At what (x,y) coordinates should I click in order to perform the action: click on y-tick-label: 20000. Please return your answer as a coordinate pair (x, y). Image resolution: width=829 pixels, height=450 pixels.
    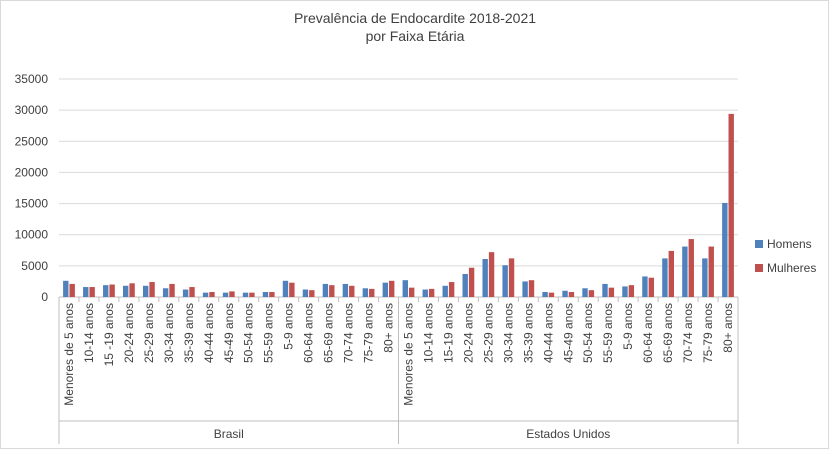
    Looking at the image, I should click on (32, 172).